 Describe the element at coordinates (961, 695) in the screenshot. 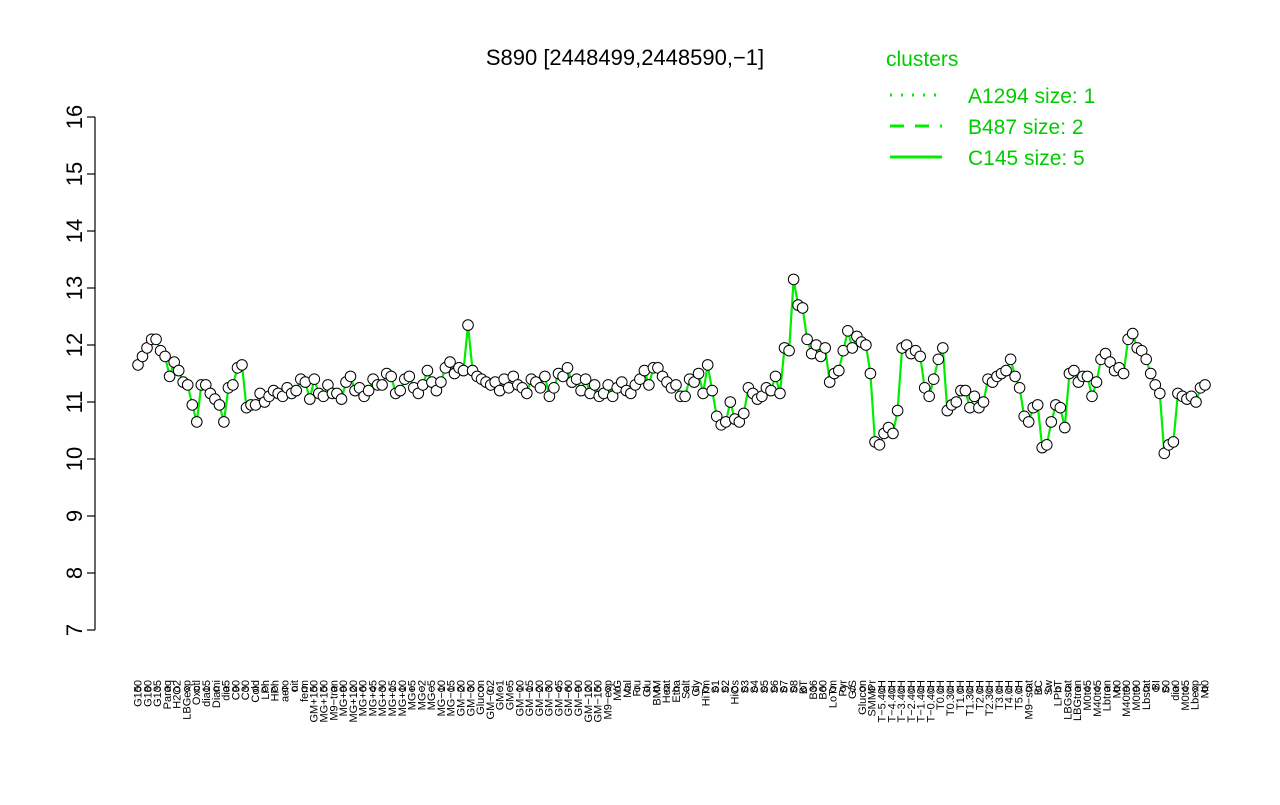

I see `x-tick-label: T1.0H` at that location.